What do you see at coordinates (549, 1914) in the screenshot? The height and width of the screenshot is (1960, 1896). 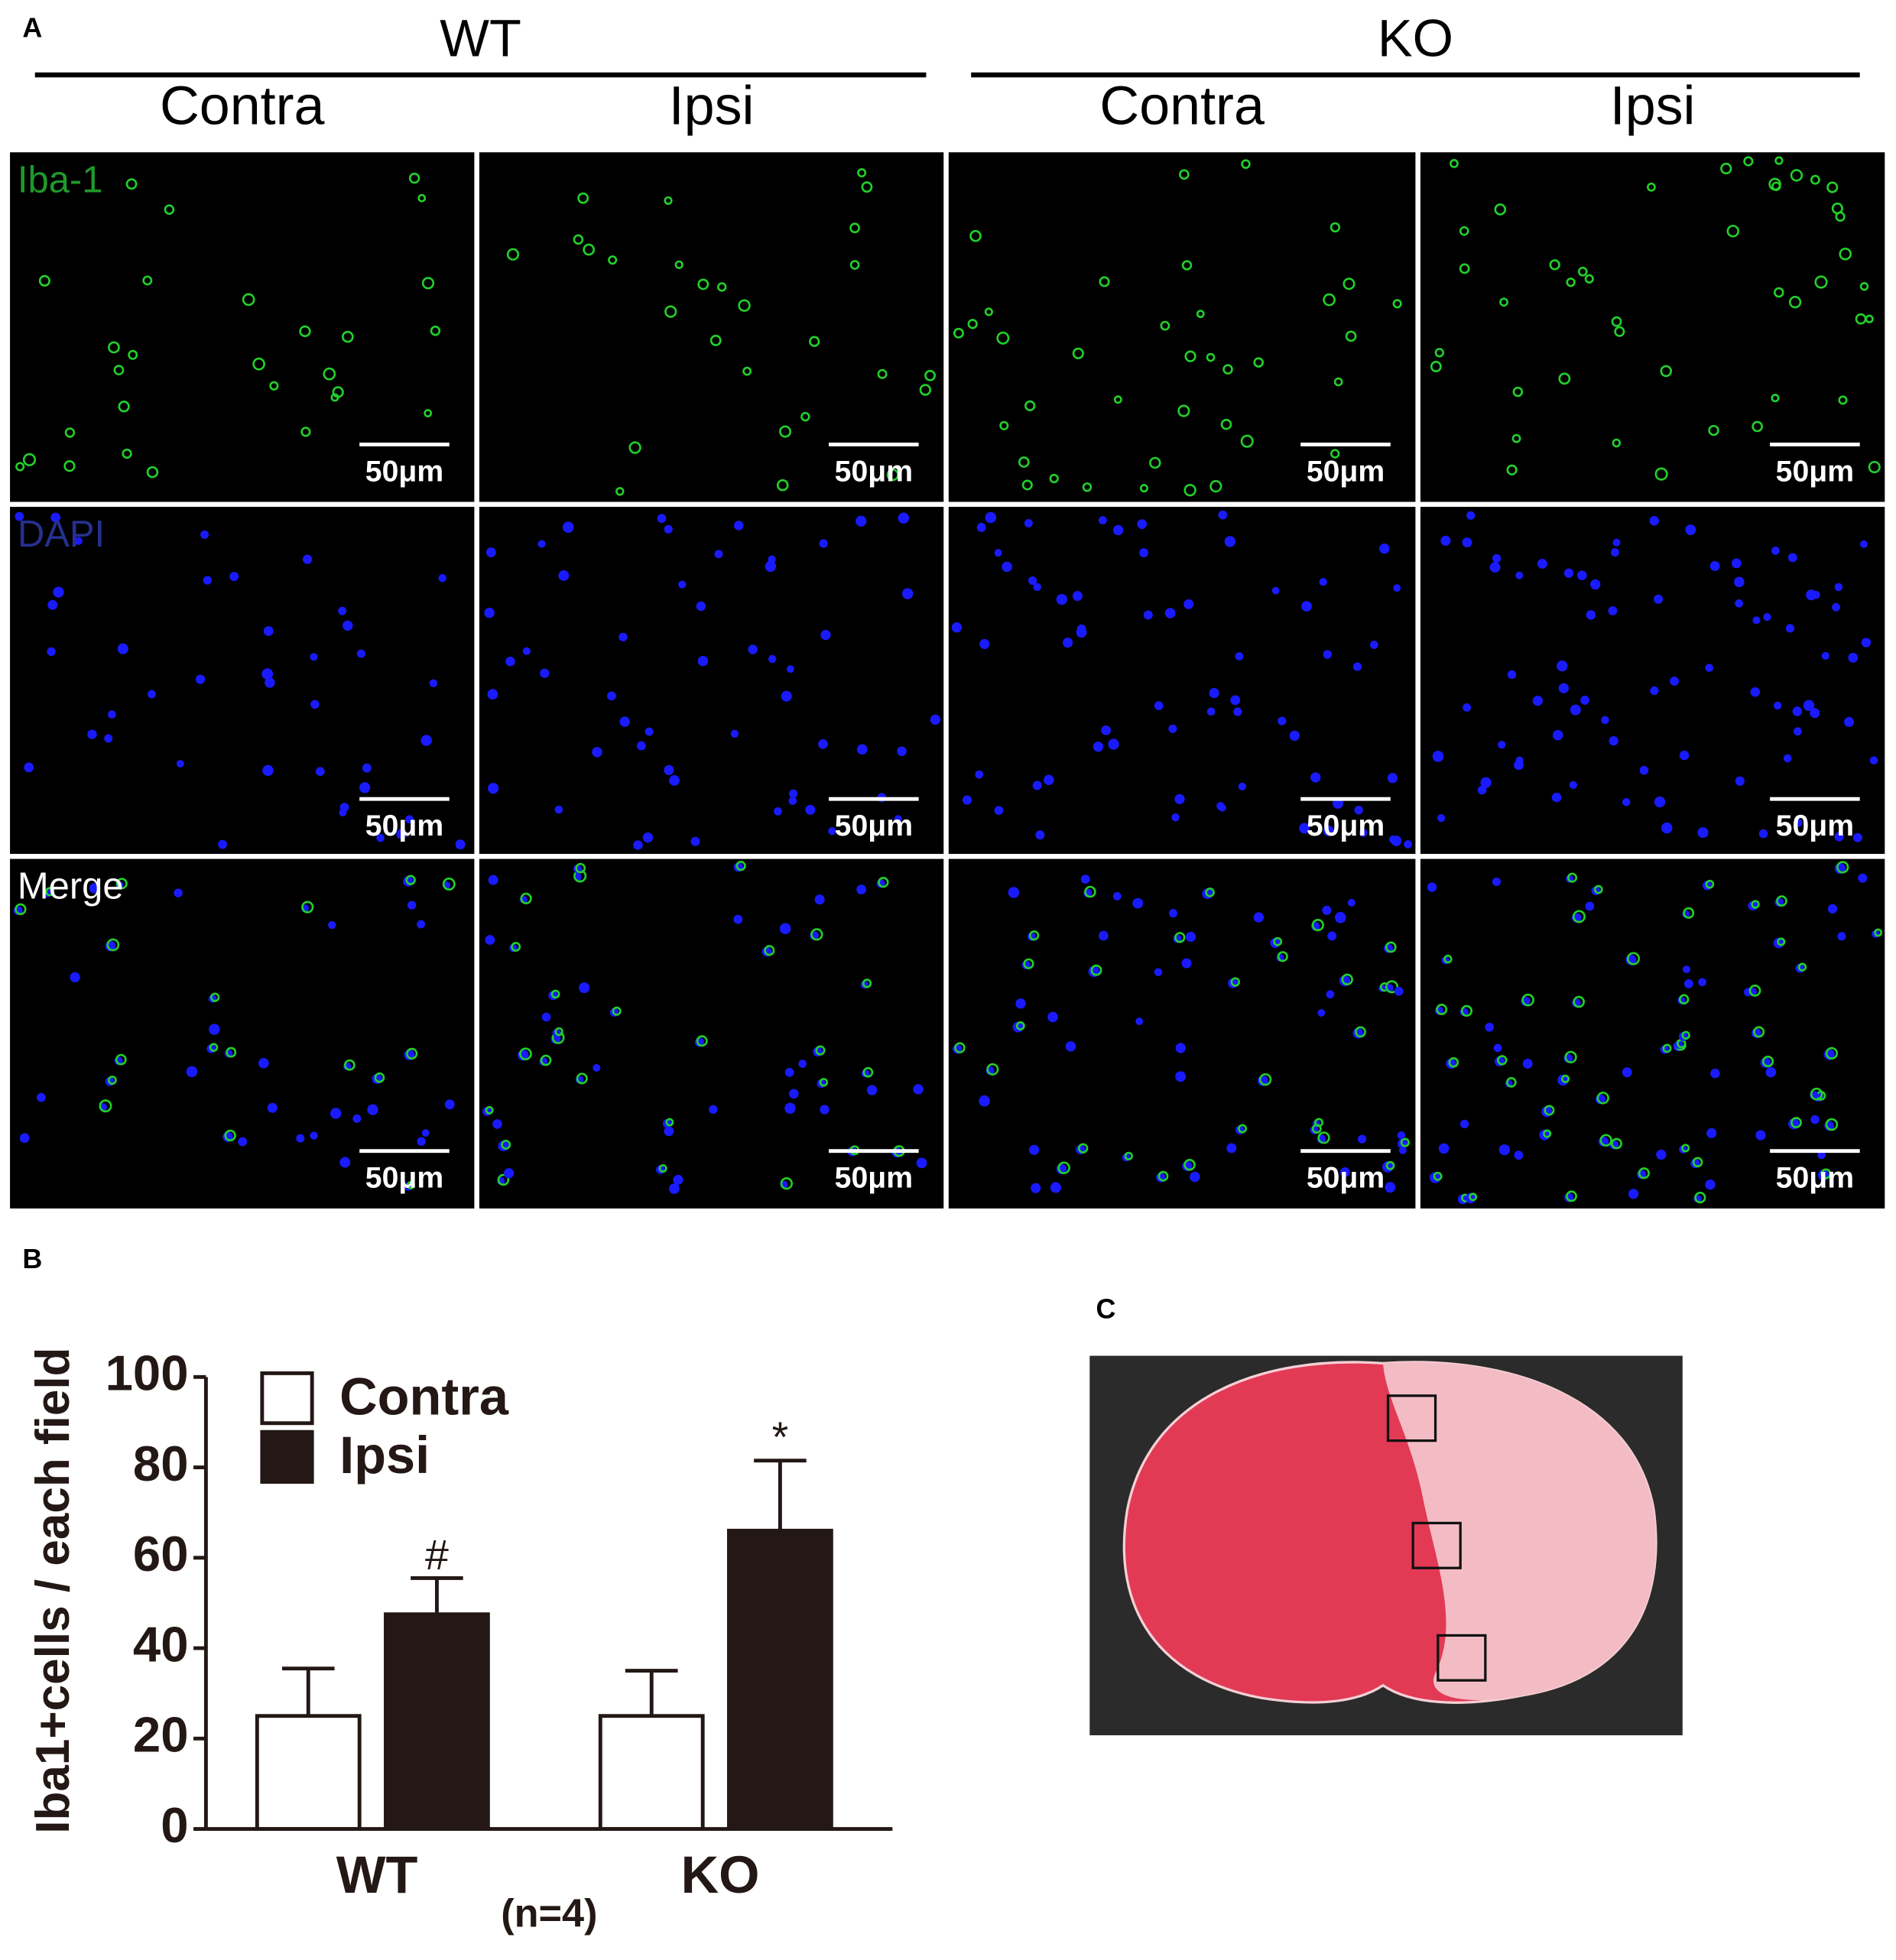 I see `x-axis-label: (n=4)` at bounding box center [549, 1914].